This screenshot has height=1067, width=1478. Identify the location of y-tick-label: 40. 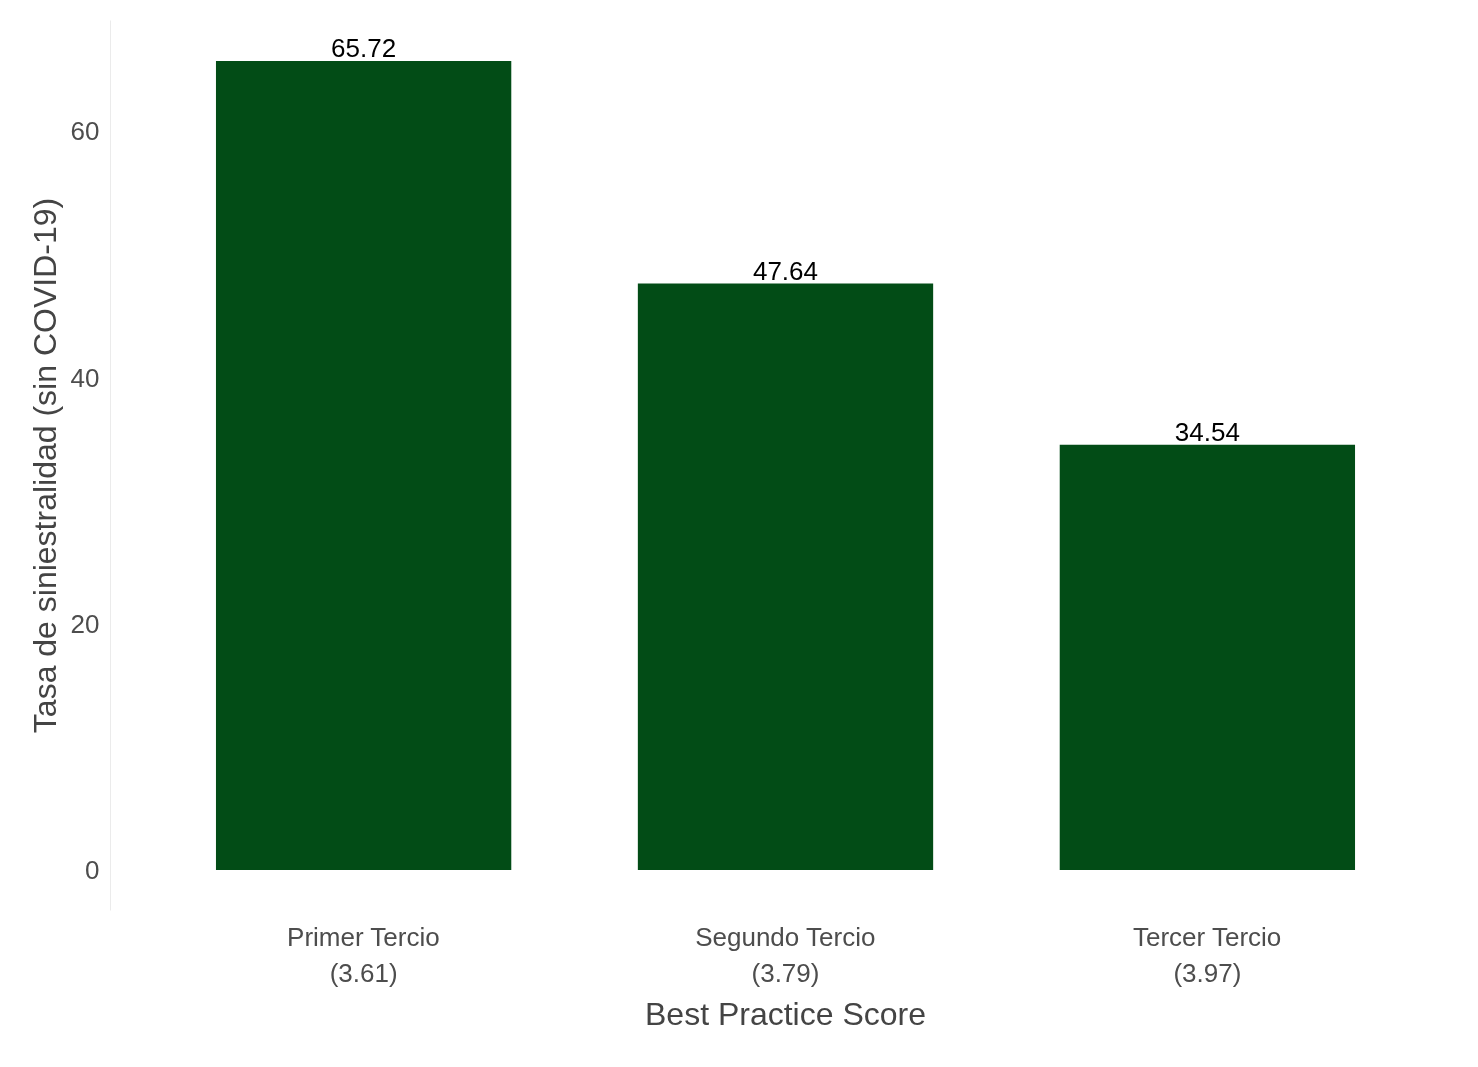
(85, 377).